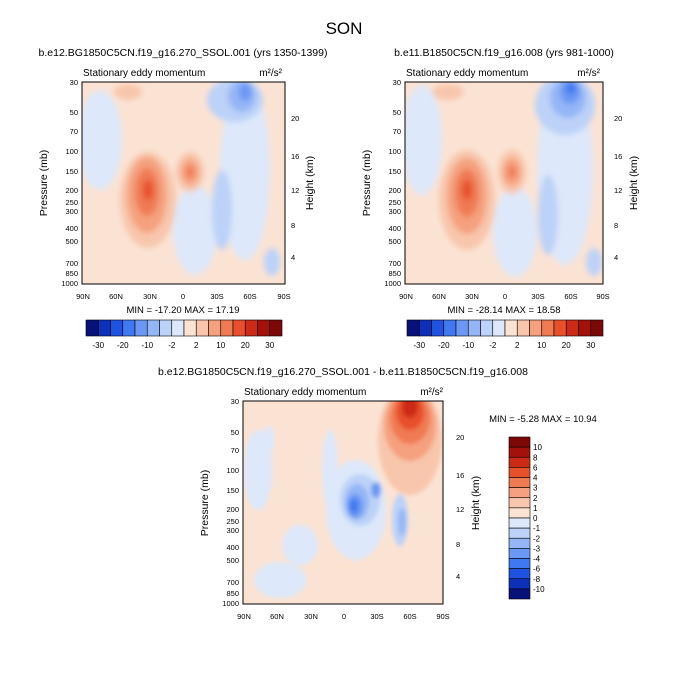 The image size is (689, 688). What do you see at coordinates (74, 131) in the screenshot?
I see `y-tick: 70` at bounding box center [74, 131].